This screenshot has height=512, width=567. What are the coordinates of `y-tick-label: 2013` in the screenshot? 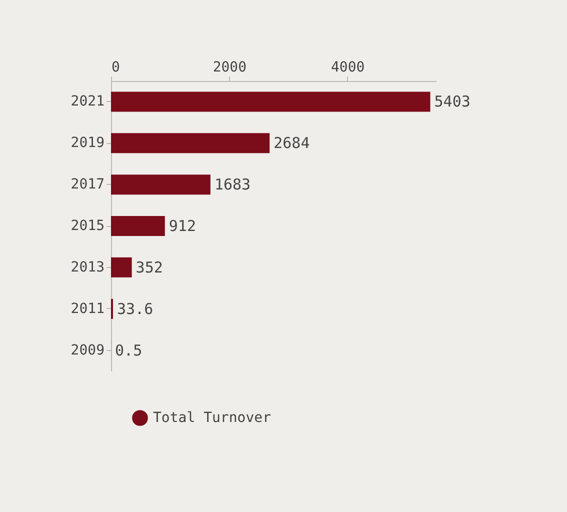 It's located at (87, 267).